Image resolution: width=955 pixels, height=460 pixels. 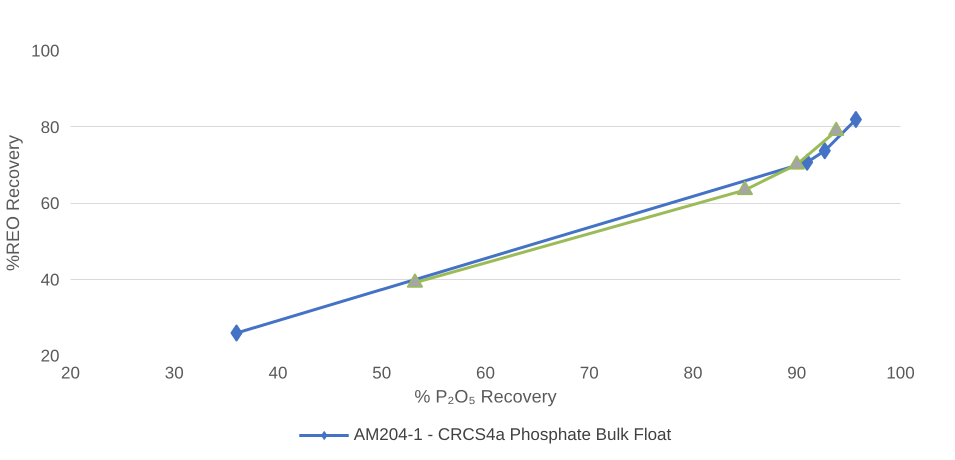 What do you see at coordinates (50, 280) in the screenshot?
I see `y-tick-label: 40` at bounding box center [50, 280].